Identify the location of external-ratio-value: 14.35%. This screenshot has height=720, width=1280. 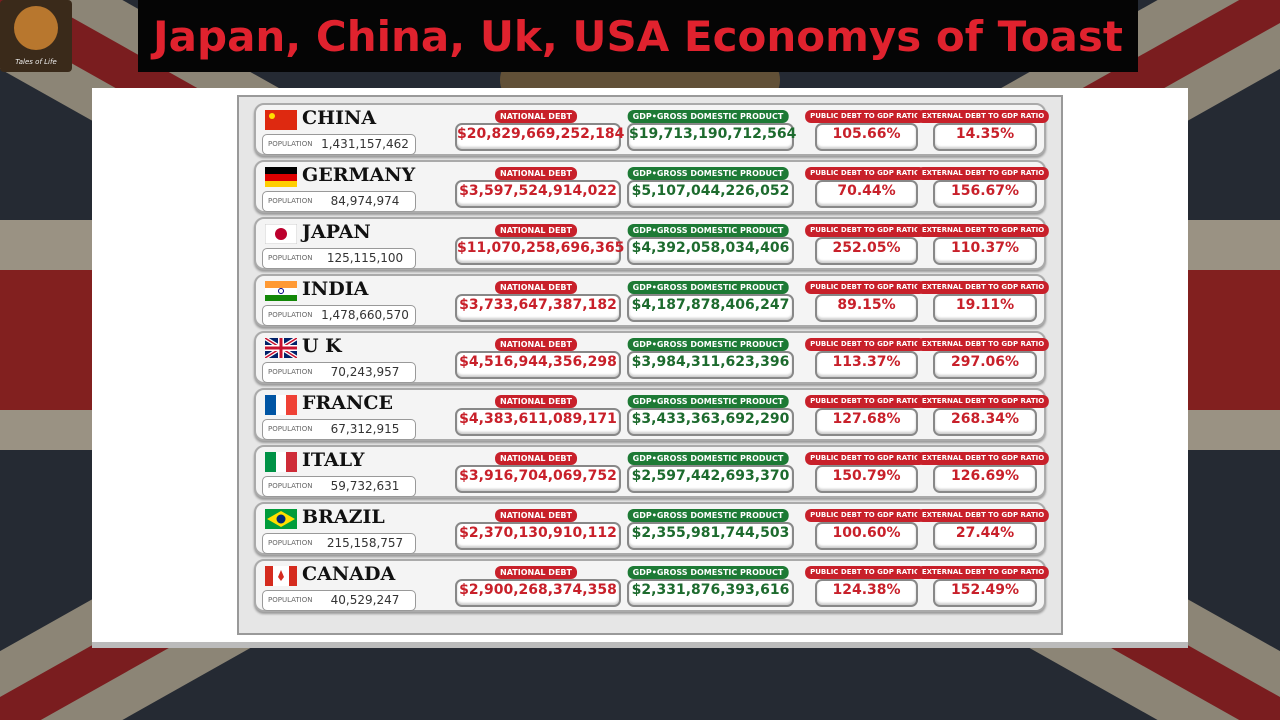
(985, 137).